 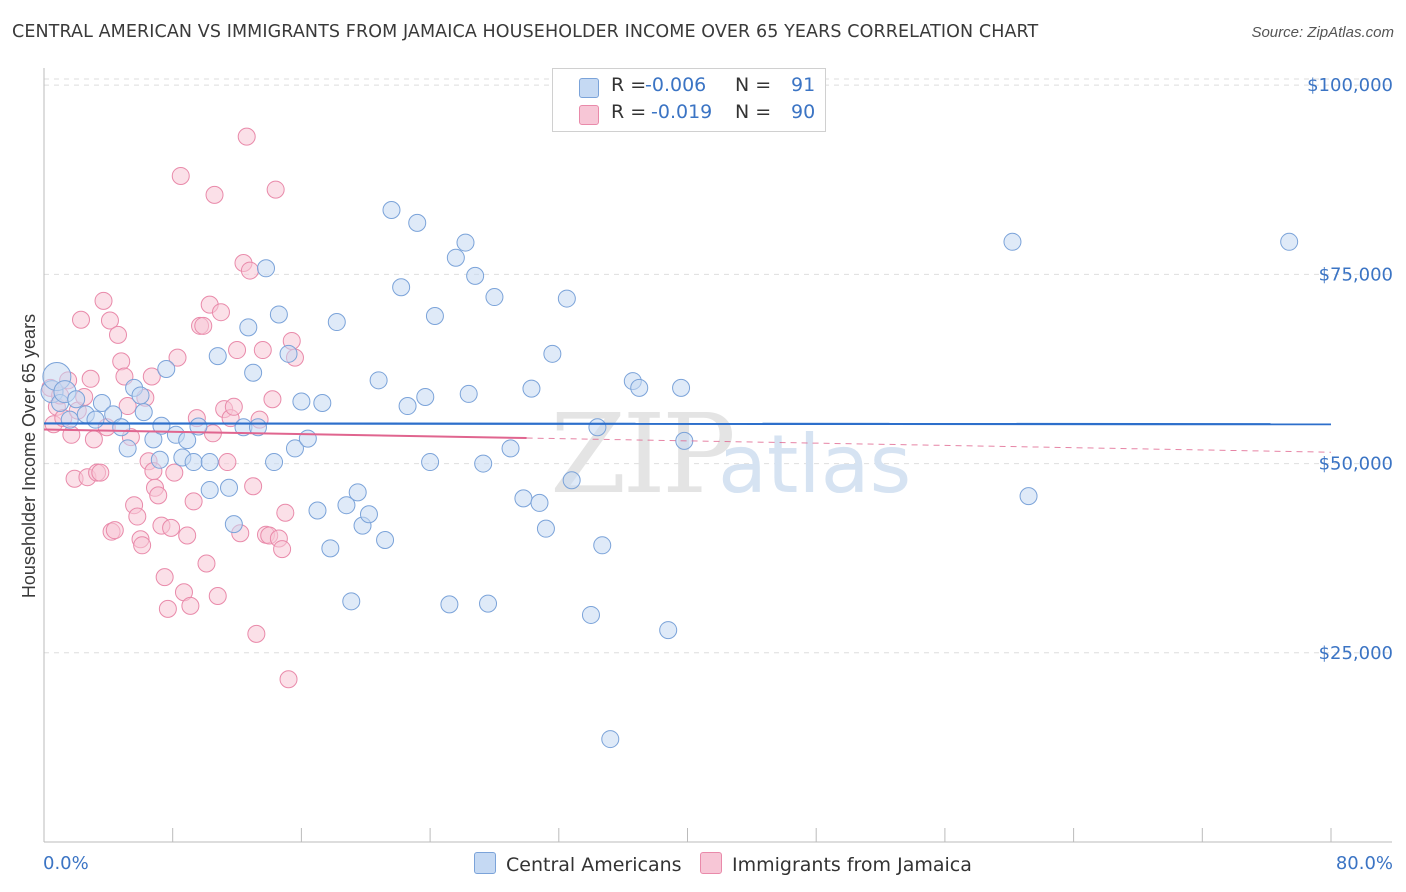 I want to click on legend-n-value: 90, so click(x=803, y=112).